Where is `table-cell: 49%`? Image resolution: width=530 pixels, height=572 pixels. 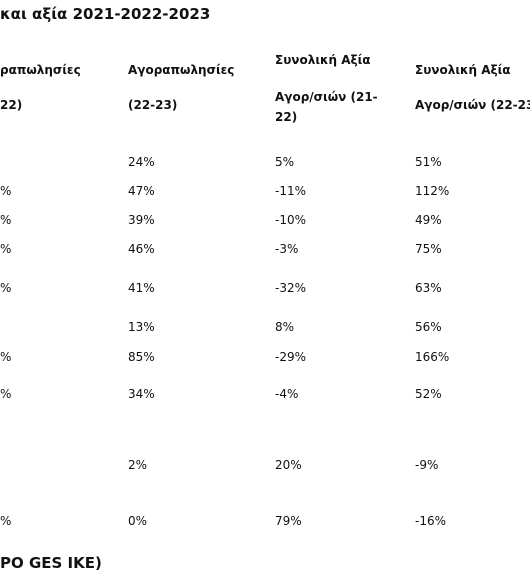 table-cell: 49% is located at coordinates (428, 220).